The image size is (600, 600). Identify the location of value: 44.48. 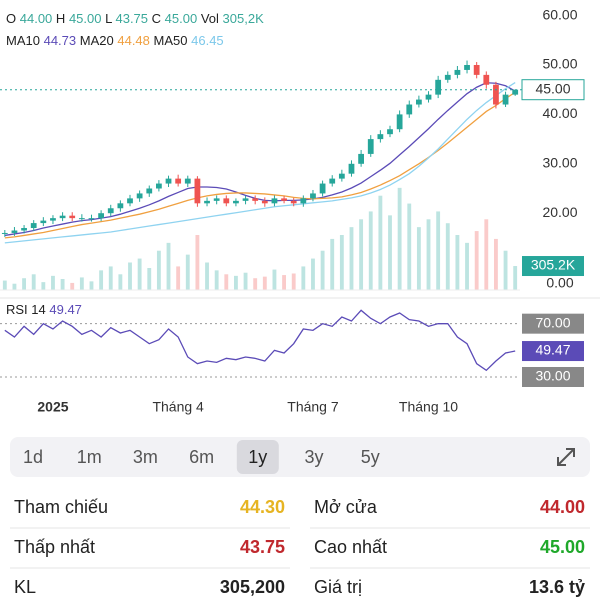
(133, 40).